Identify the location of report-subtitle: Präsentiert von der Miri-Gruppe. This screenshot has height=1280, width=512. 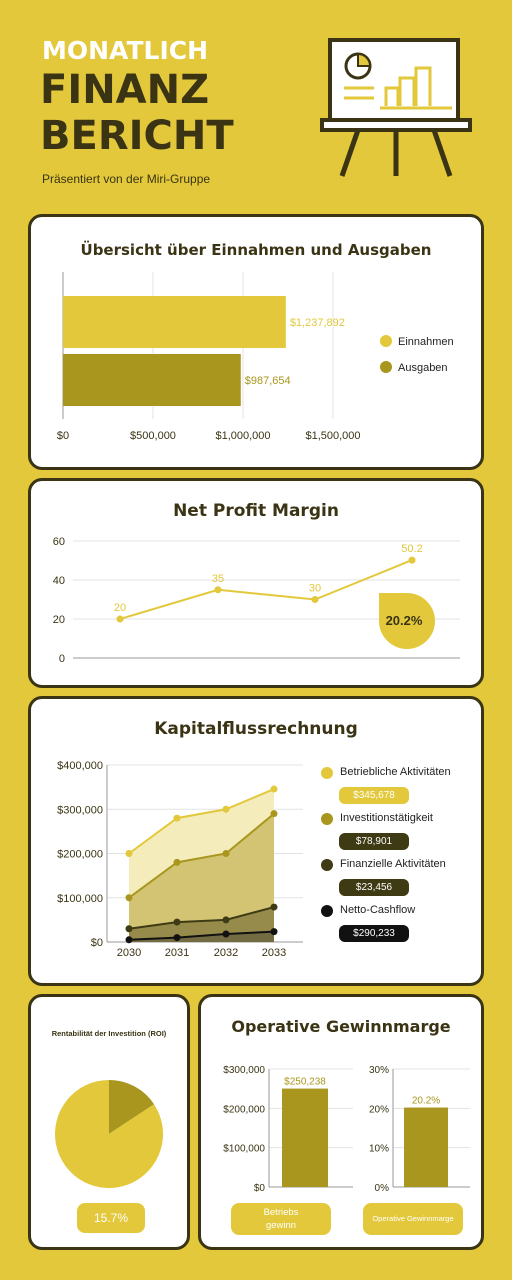
(126, 179).